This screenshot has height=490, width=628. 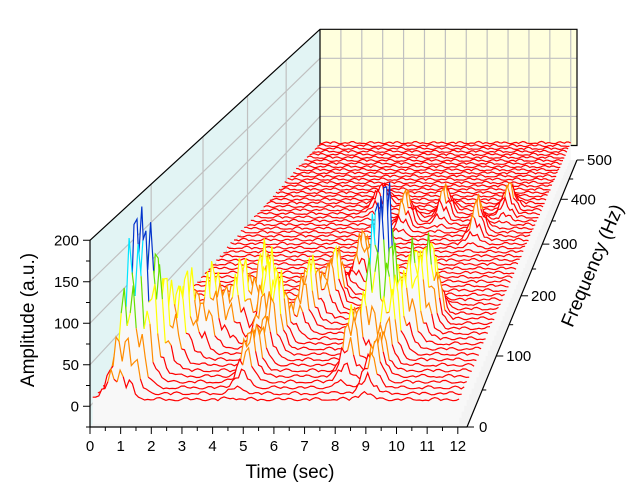 What do you see at coordinates (243, 446) in the screenshot?
I see `x-tick-label: 5` at bounding box center [243, 446].